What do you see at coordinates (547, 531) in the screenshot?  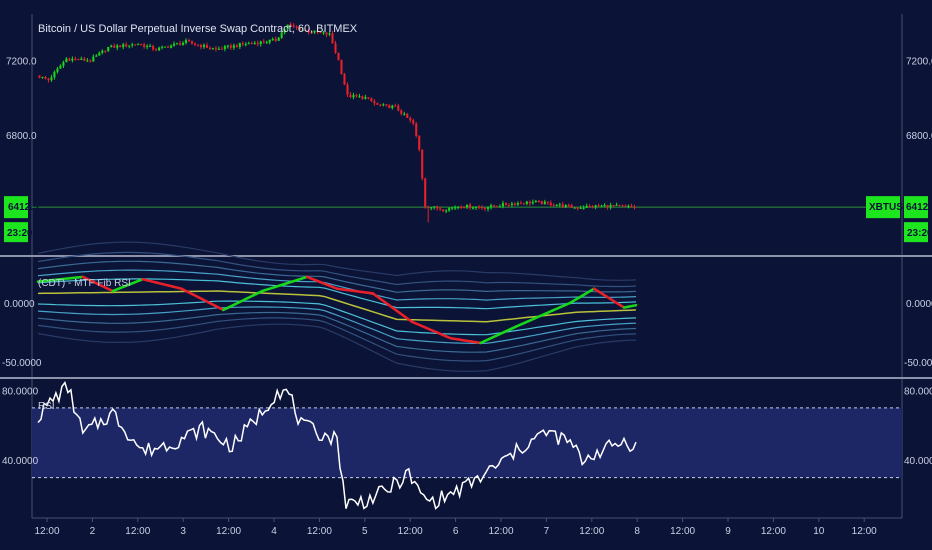 I see `x-axis-tick-label: 7` at bounding box center [547, 531].